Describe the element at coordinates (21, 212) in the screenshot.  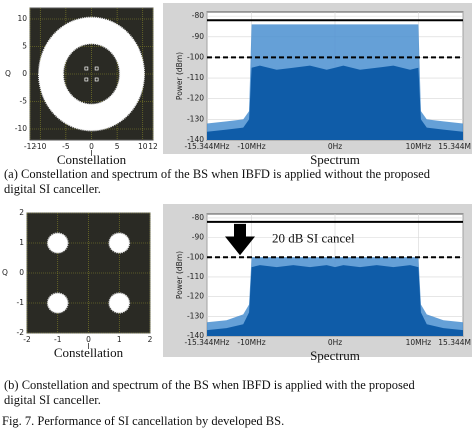
I see `y-tick-label: 2` at that location.